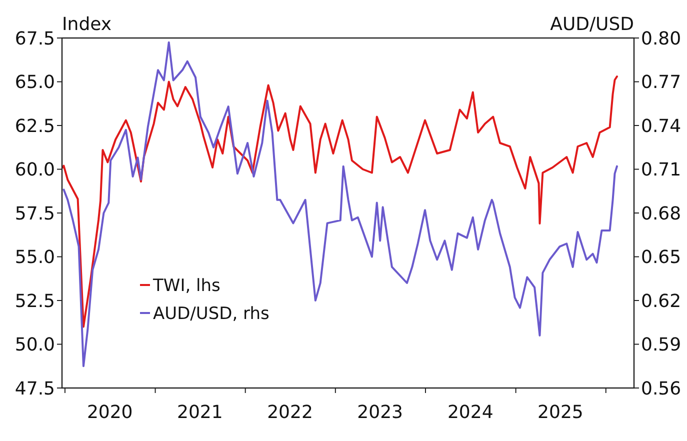 Image resolution: width=687 pixels, height=441 pixels. Describe the element at coordinates (380, 412) in the screenshot. I see `x-tick-label: 2023` at that location.